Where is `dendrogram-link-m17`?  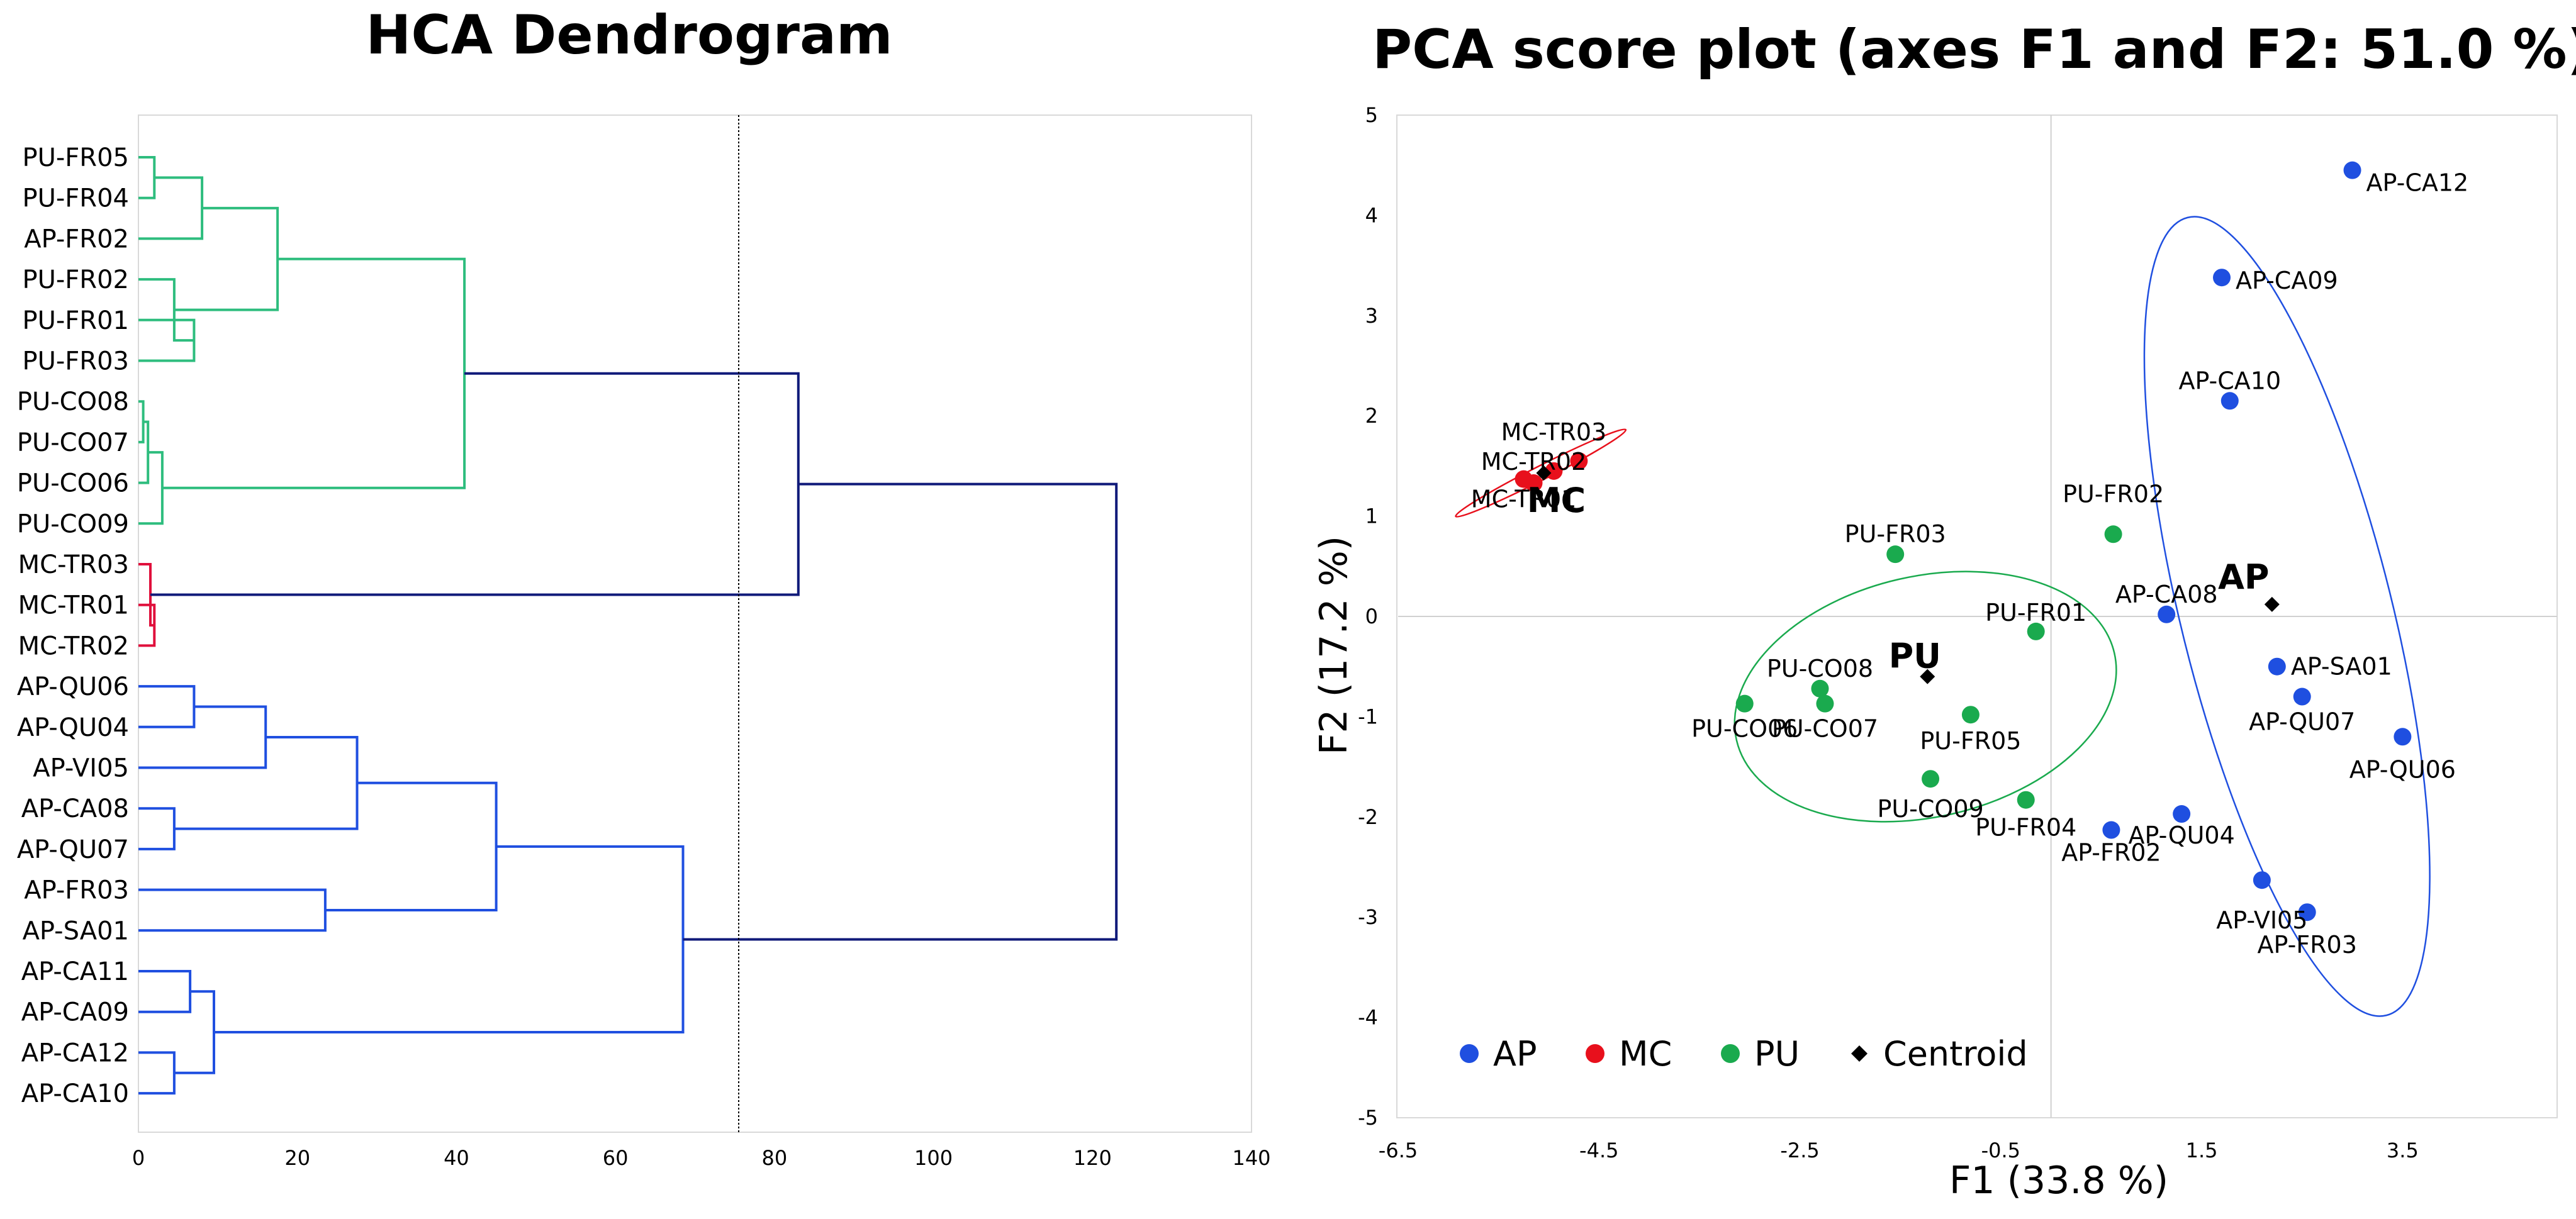
dendrogram-link-m17 is located at coordinates (232, 910).